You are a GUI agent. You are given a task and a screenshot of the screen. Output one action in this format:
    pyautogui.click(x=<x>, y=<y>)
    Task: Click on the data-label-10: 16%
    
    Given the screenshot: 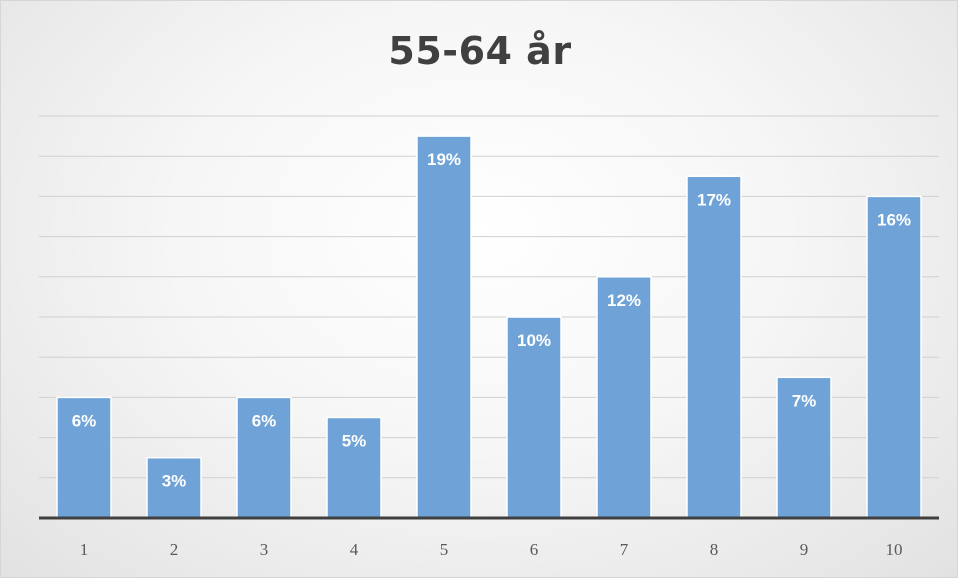 What is the action you would take?
    pyautogui.click(x=894, y=219)
    